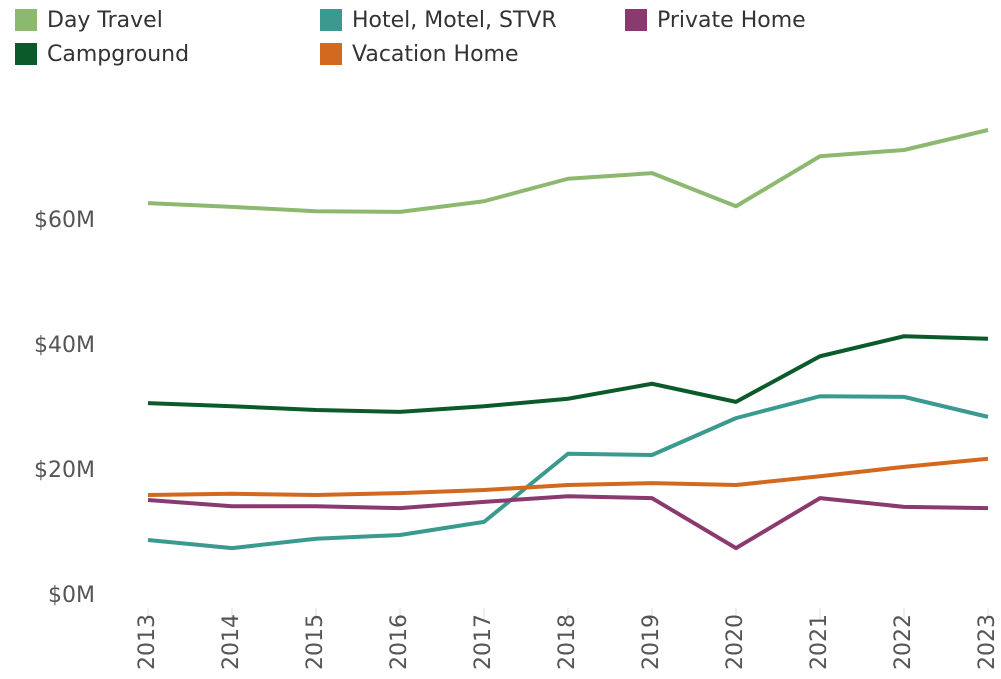 This screenshot has height=679, width=1001. I want to click on x-tick-label: 2019, so click(651, 642).